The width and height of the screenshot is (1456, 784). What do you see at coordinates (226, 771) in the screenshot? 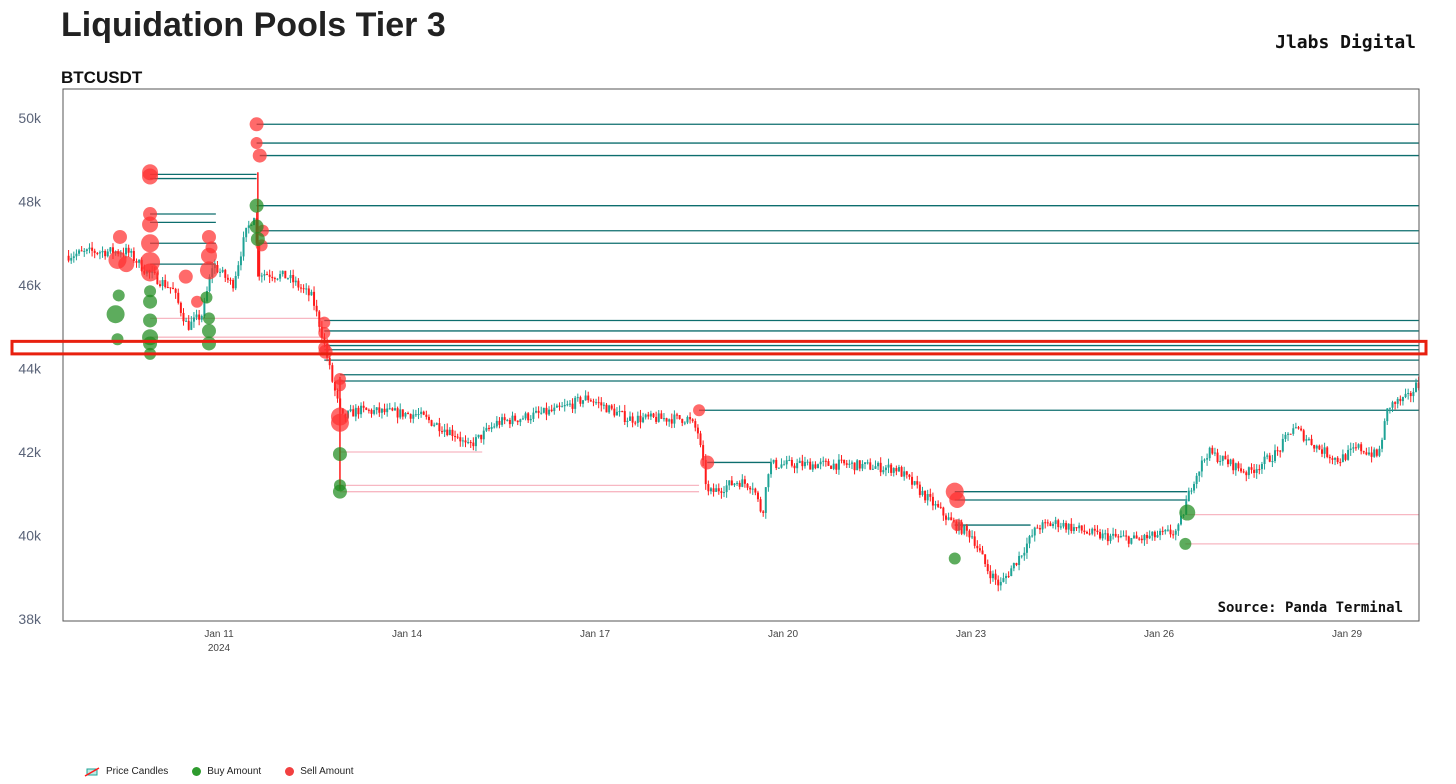
I see `legend-buy-amount: Buy Amount` at bounding box center [226, 771].